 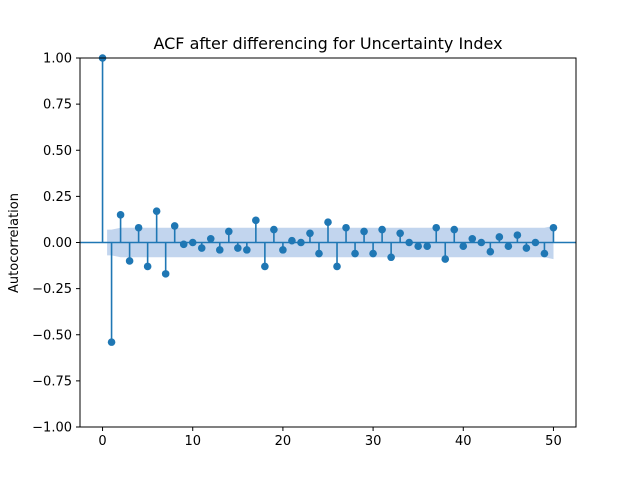 I want to click on y-axis-ticks: −1.00 −0.75 −0.50 −0.25 0.00 0.25 0.50 0.75 1.00, so click(x=56, y=244).